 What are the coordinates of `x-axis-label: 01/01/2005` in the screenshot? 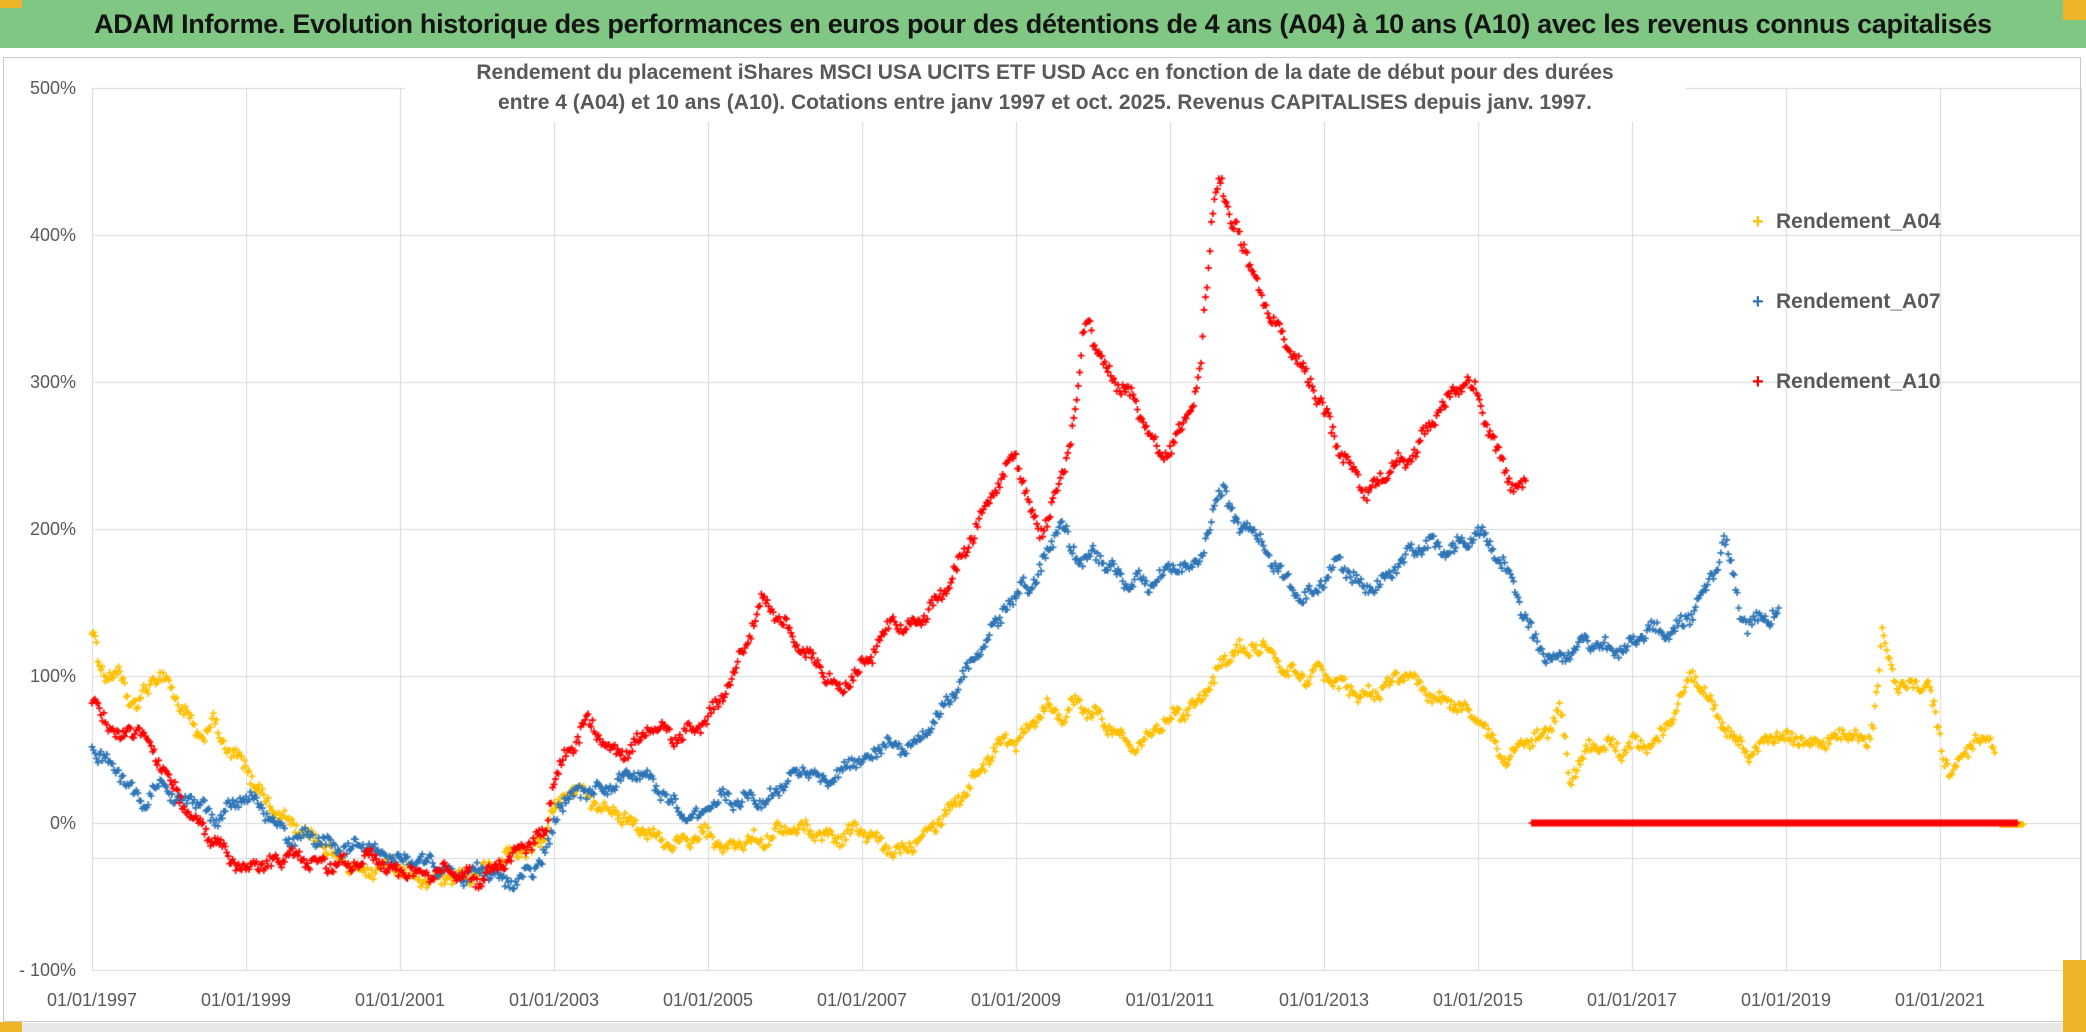 It's located at (708, 1000).